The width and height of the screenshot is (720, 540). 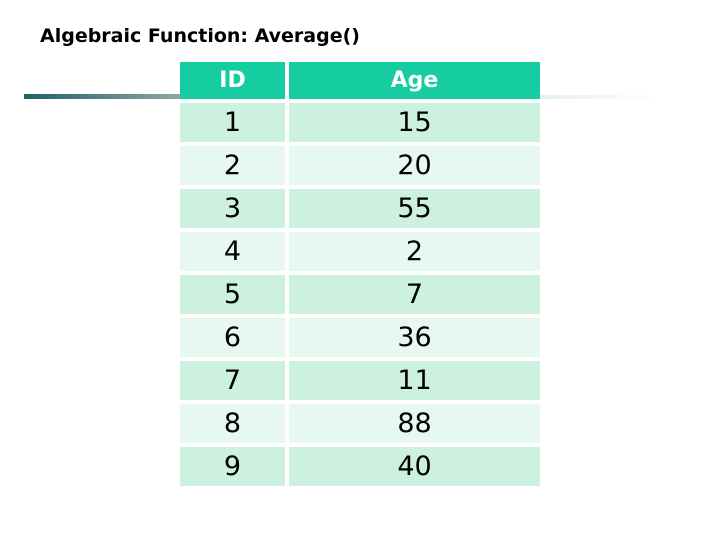 What do you see at coordinates (232, 294) in the screenshot?
I see `cell-id: 5` at bounding box center [232, 294].